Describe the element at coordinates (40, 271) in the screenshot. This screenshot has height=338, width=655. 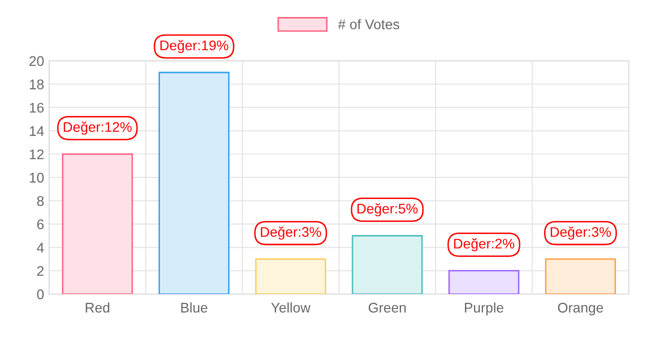
I see `y-tick-label: 2` at that location.